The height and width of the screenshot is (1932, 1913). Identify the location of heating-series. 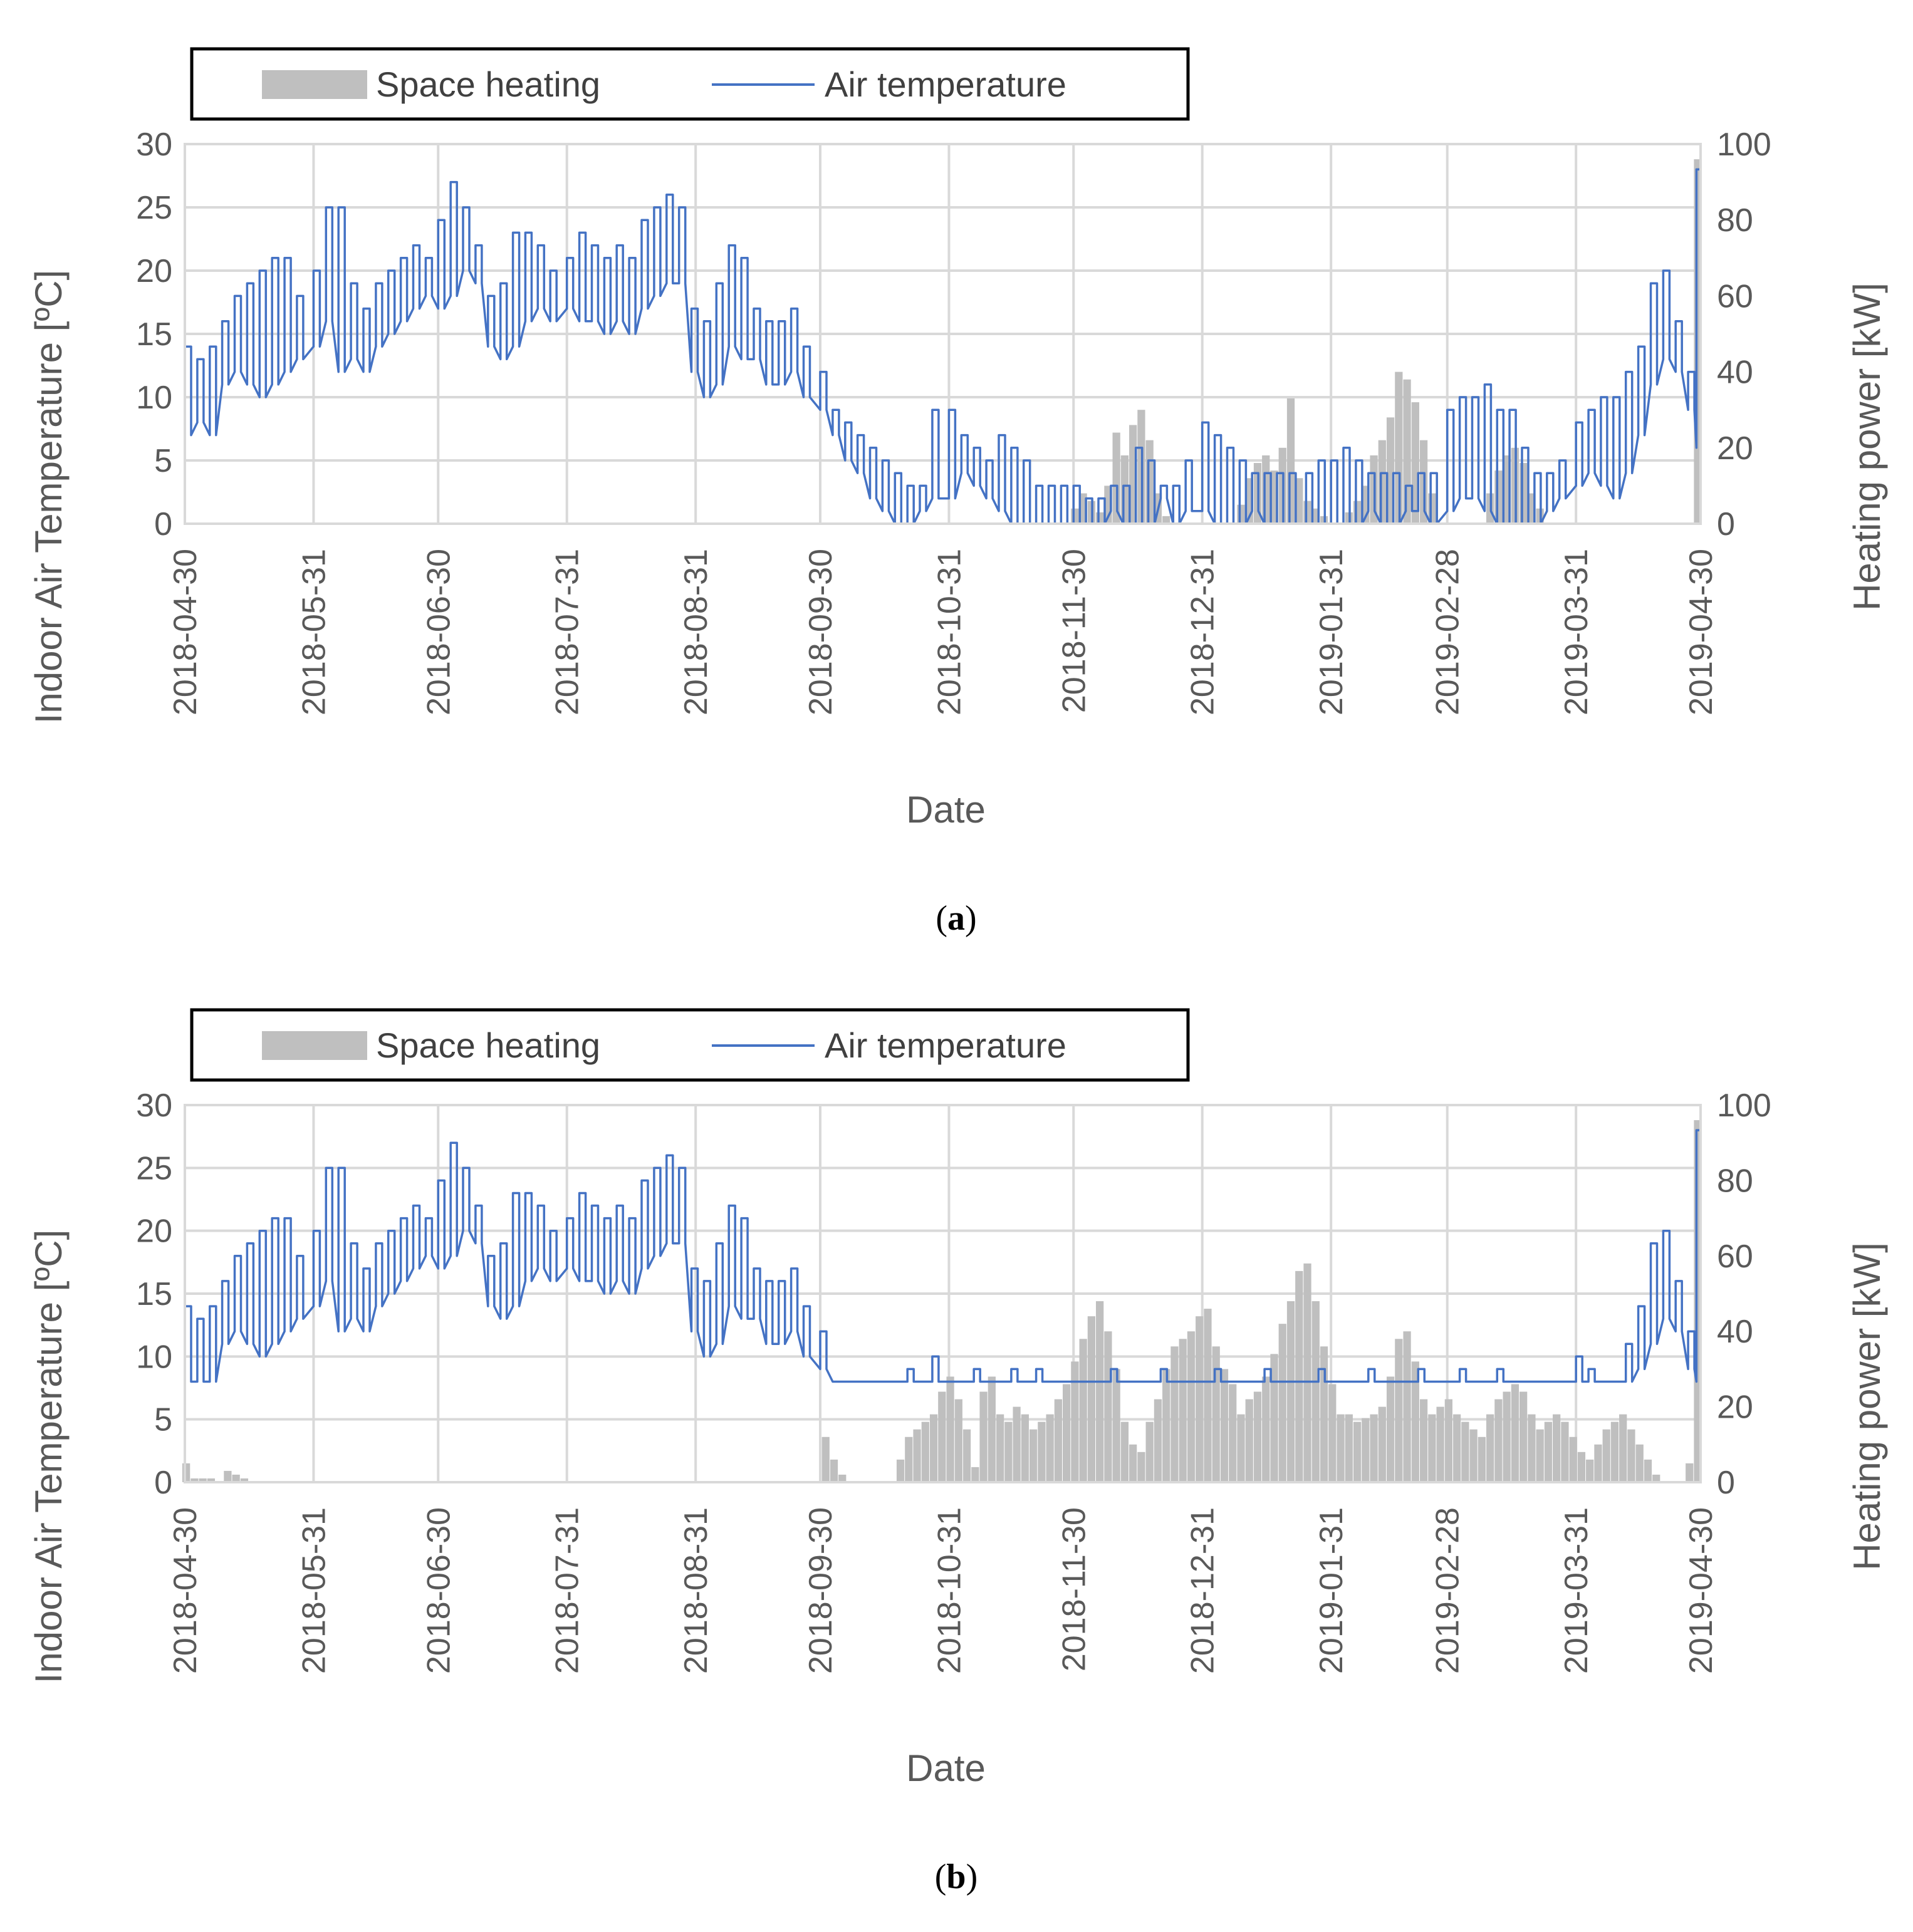
(941, 1301).